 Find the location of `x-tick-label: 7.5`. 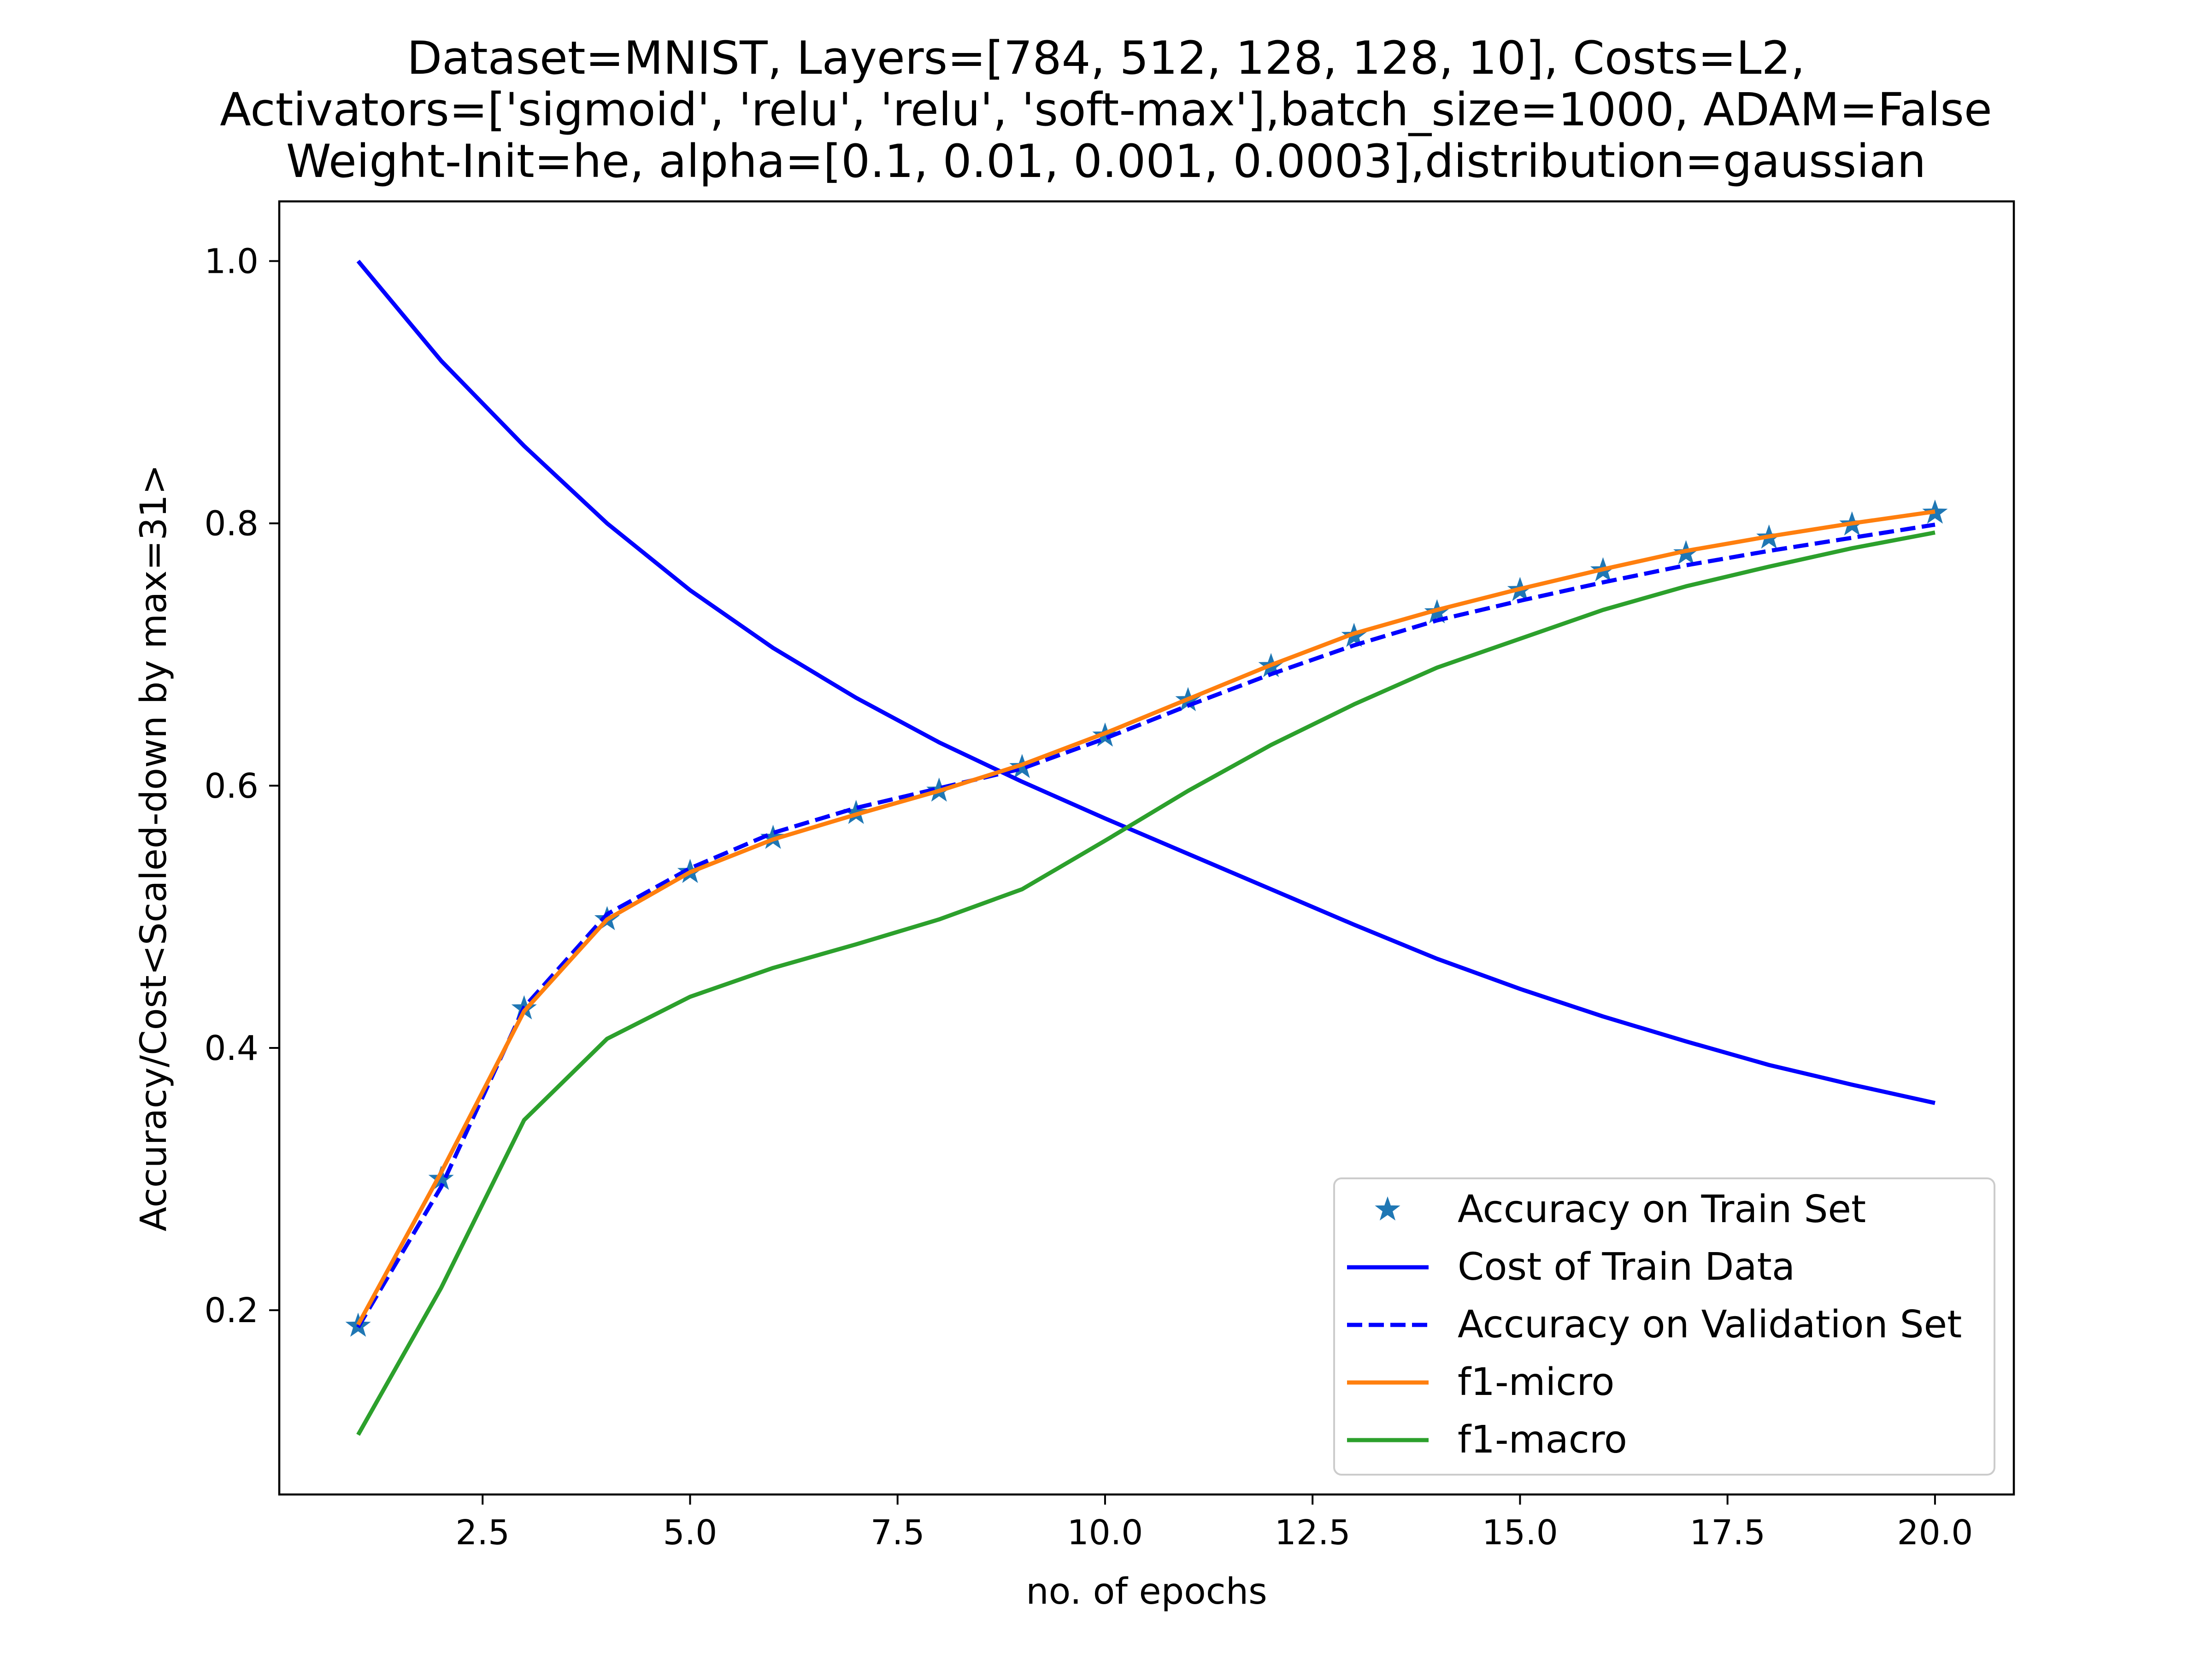

x-tick-label: 7.5 is located at coordinates (898, 1533).